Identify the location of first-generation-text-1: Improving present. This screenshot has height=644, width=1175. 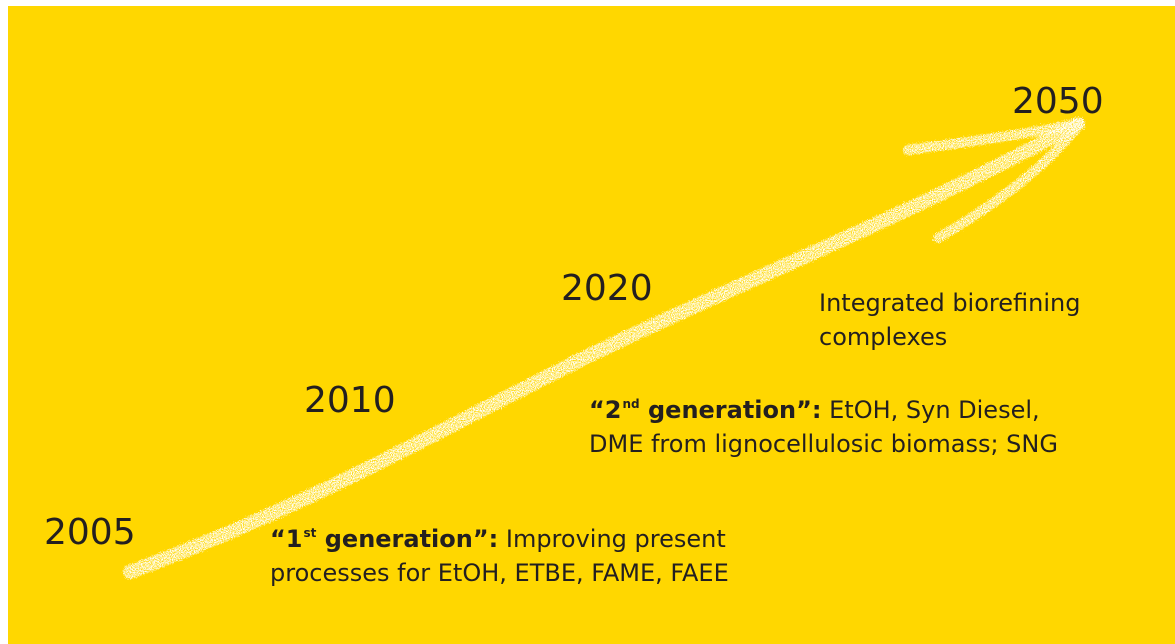
(612, 539).